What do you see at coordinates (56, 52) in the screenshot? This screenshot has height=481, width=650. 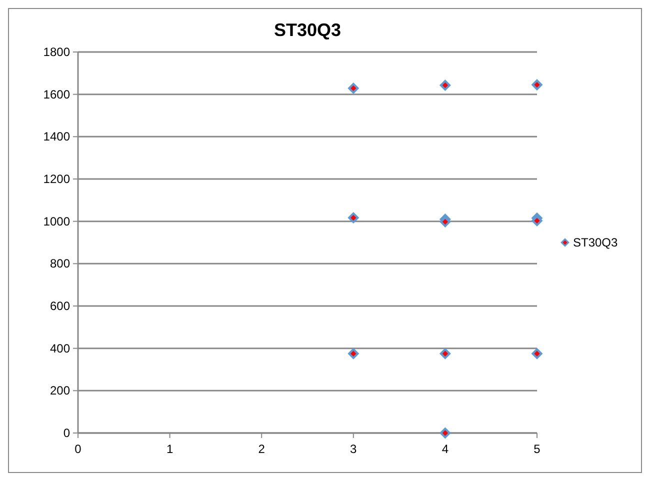 I see `y-tick-label: 1800` at bounding box center [56, 52].